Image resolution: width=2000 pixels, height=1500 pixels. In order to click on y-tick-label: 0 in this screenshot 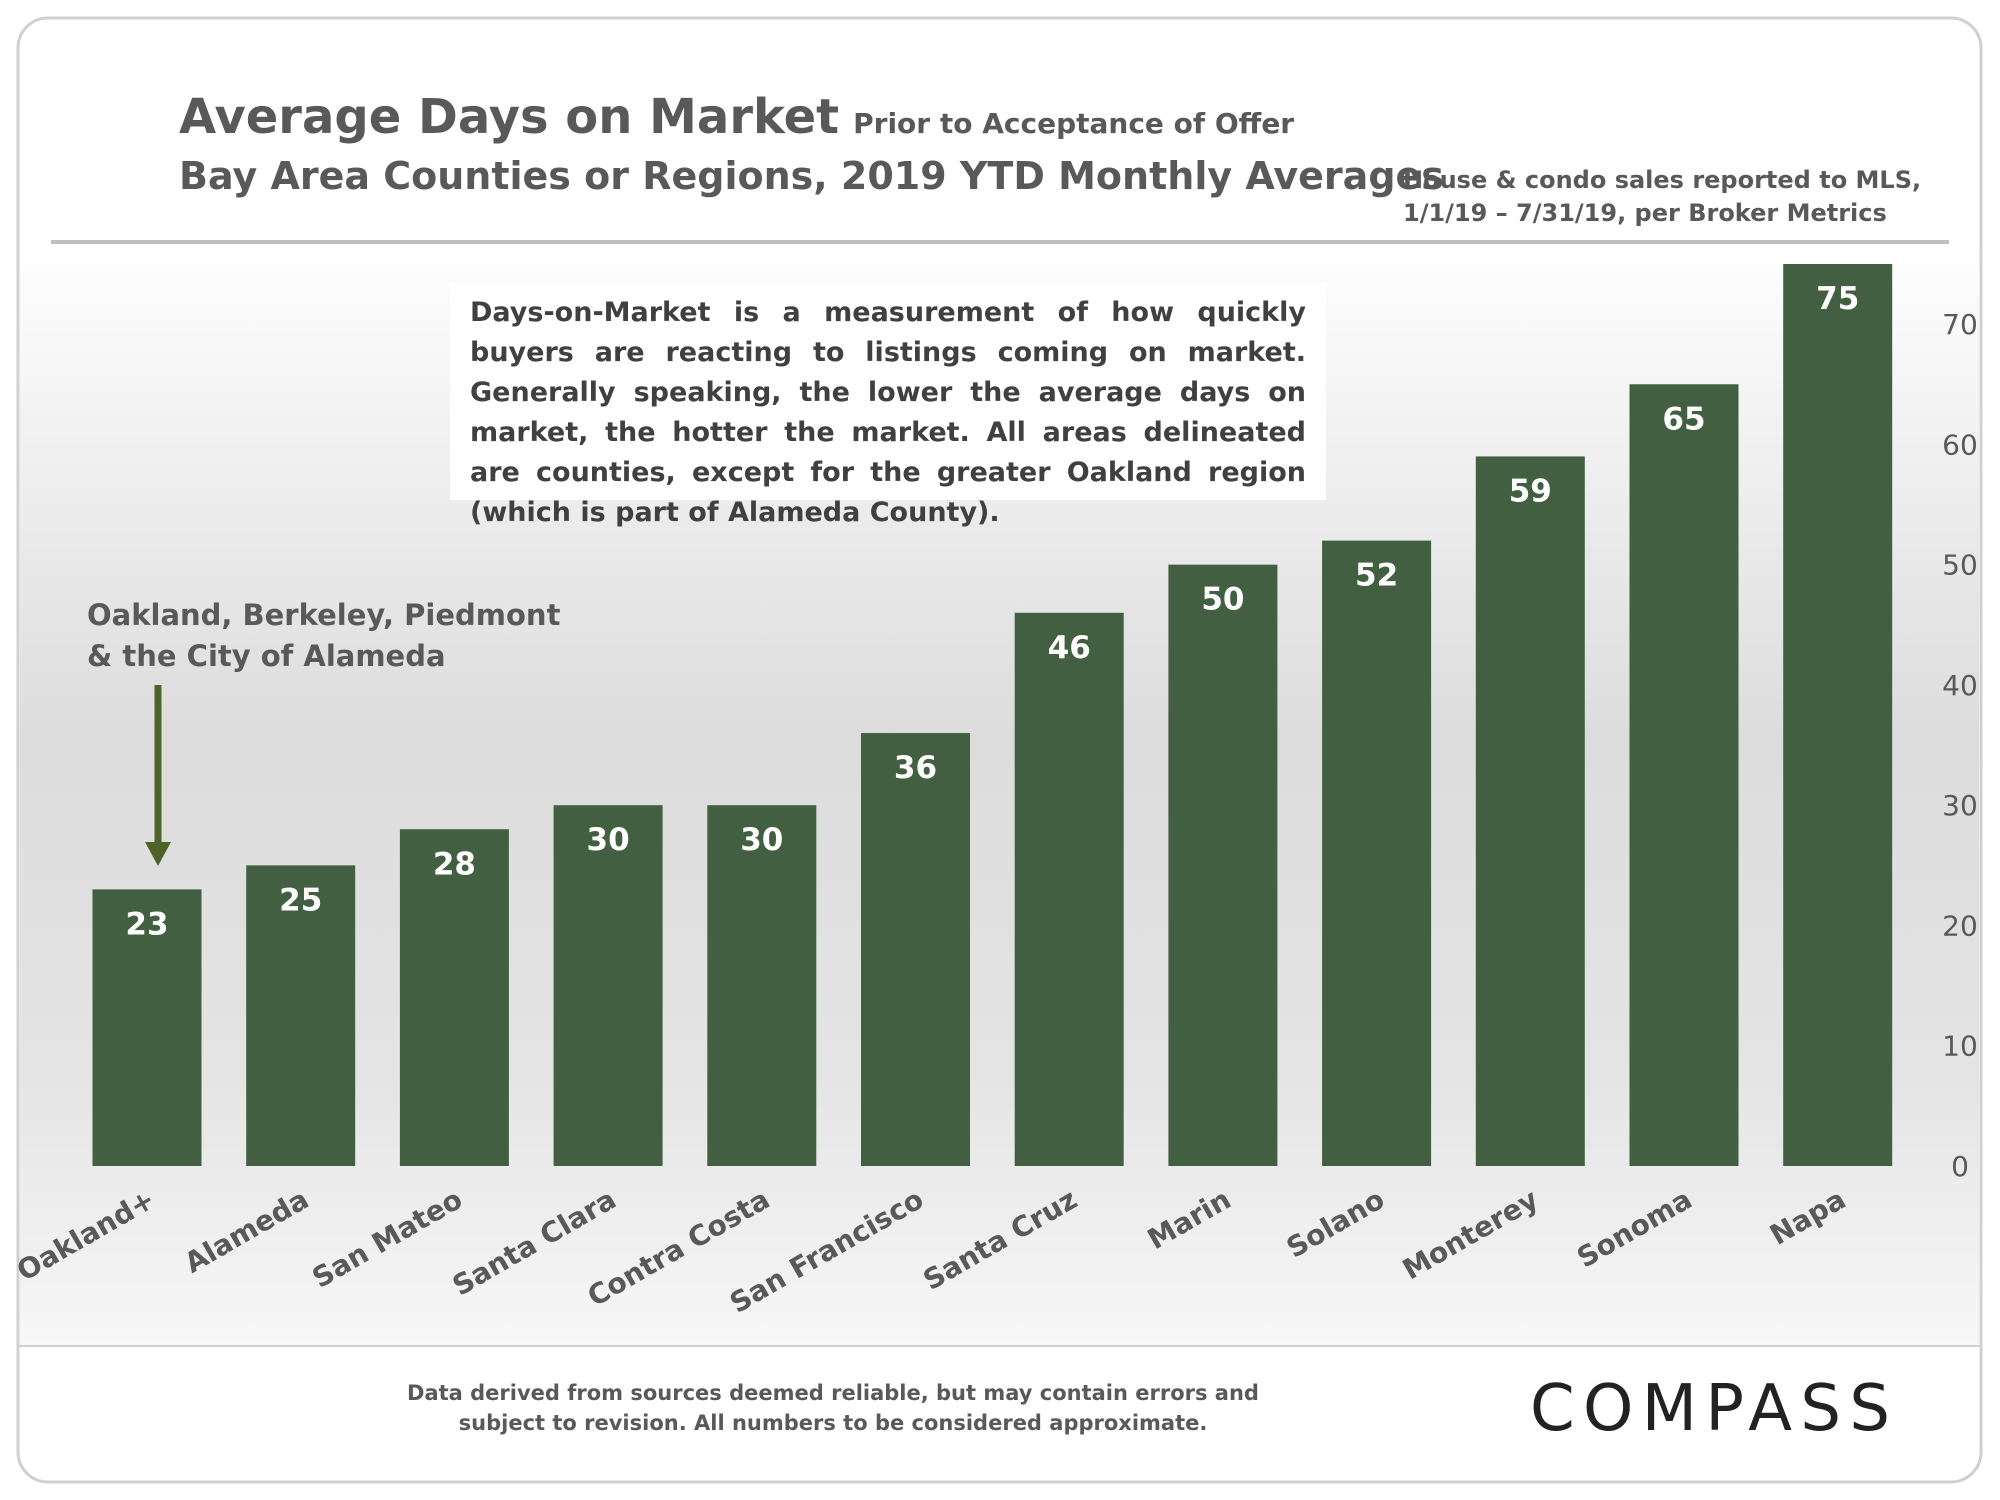, I will do `click(1960, 1166)`.